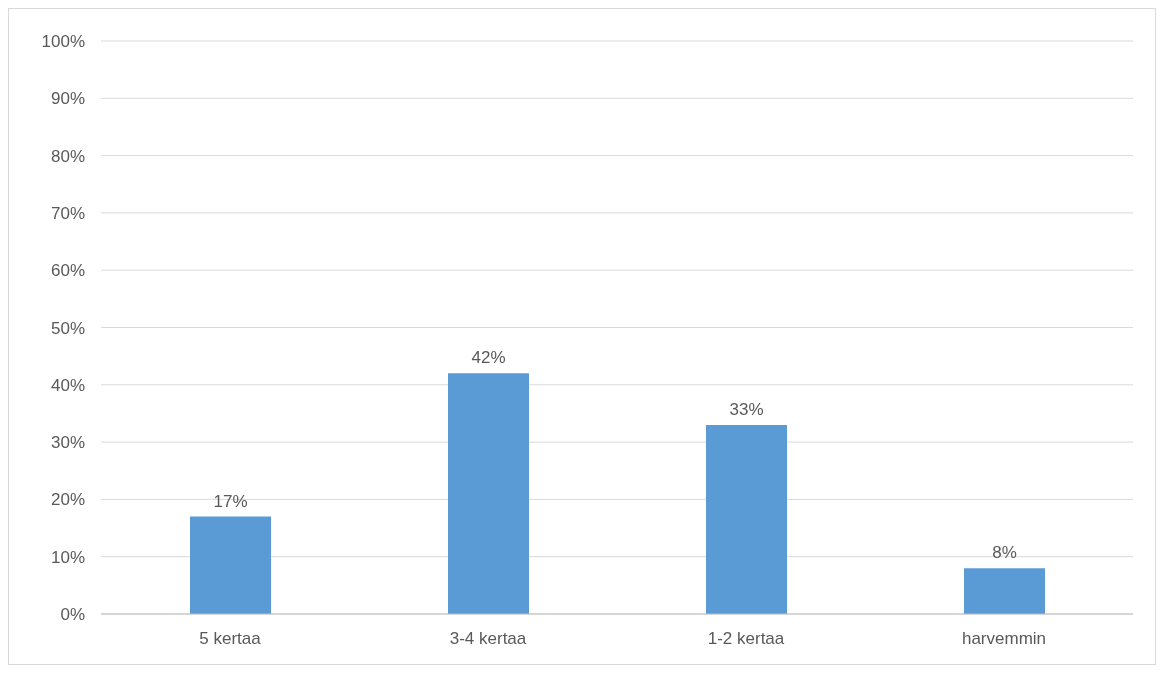 Image resolution: width=1164 pixels, height=675 pixels. Describe the element at coordinates (72, 615) in the screenshot. I see `y-tick-label: 0%` at that location.